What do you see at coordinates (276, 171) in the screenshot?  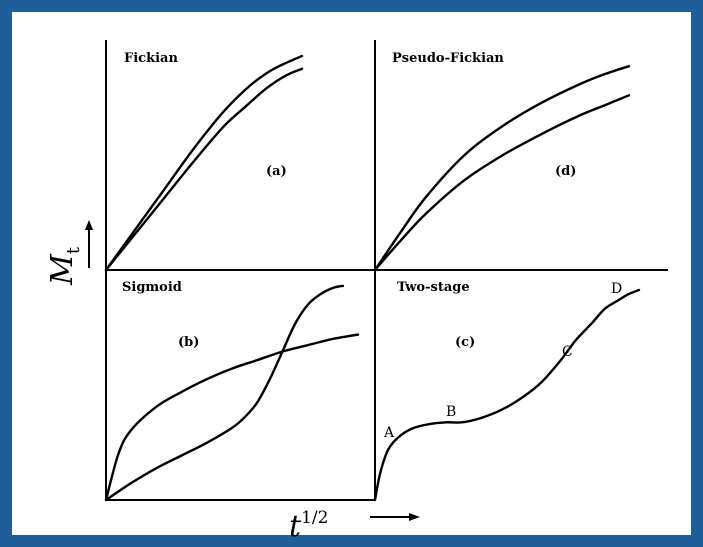 I see `panel-a-tag: (a)` at bounding box center [276, 171].